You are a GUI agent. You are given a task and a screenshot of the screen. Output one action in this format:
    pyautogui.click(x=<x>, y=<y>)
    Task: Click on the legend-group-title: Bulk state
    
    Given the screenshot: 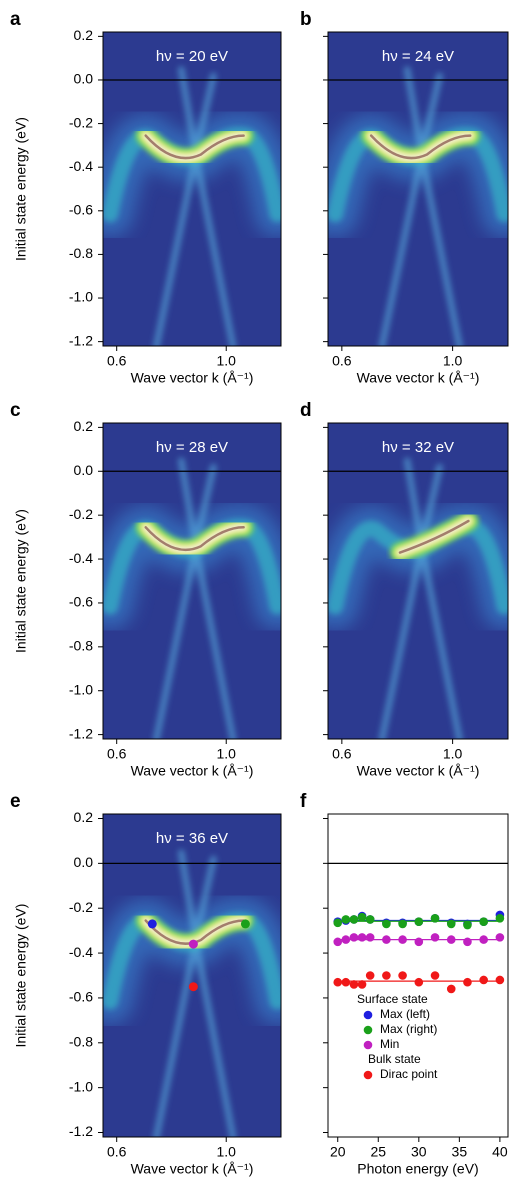 What is the action you would take?
    pyautogui.click(x=394, y=1059)
    